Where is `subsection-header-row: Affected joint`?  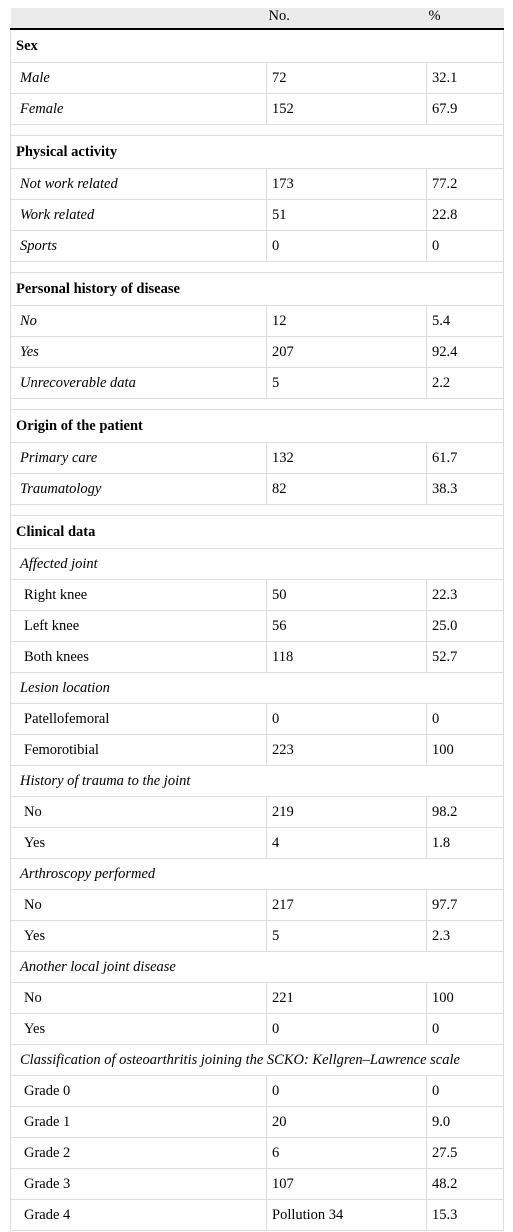 subsection-header-row: Affected joint is located at coordinates (257, 564).